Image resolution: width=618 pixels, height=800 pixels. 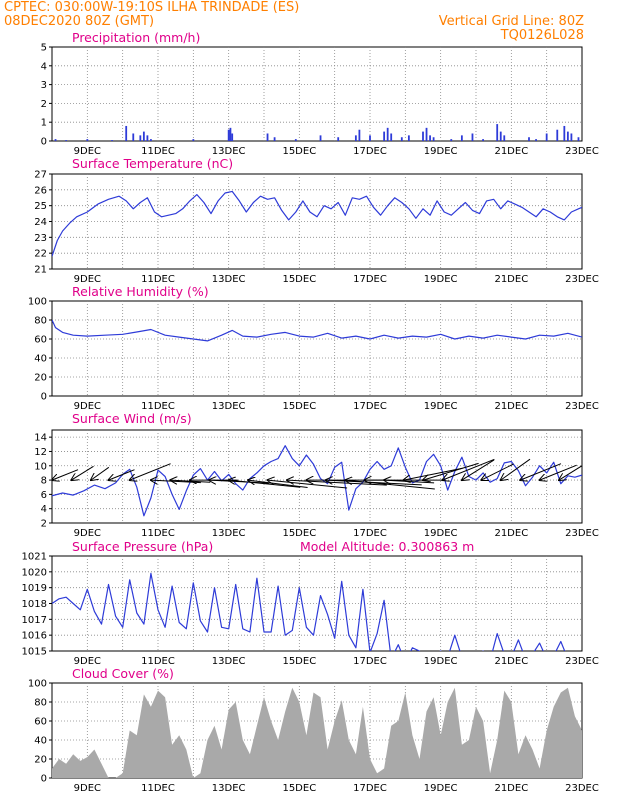 What do you see at coordinates (132, 418) in the screenshot?
I see `surface-wind-title: Surface Wind (m/s)` at bounding box center [132, 418].